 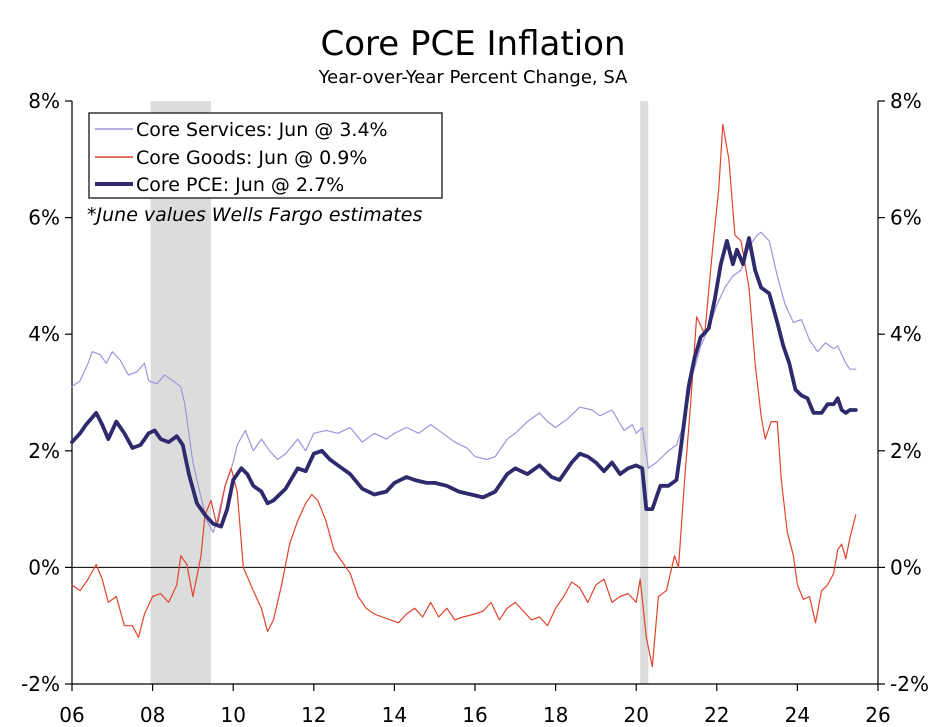 What do you see at coordinates (254, 215) in the screenshot?
I see `legend-note: *June values Wells Fargo estimates` at bounding box center [254, 215].